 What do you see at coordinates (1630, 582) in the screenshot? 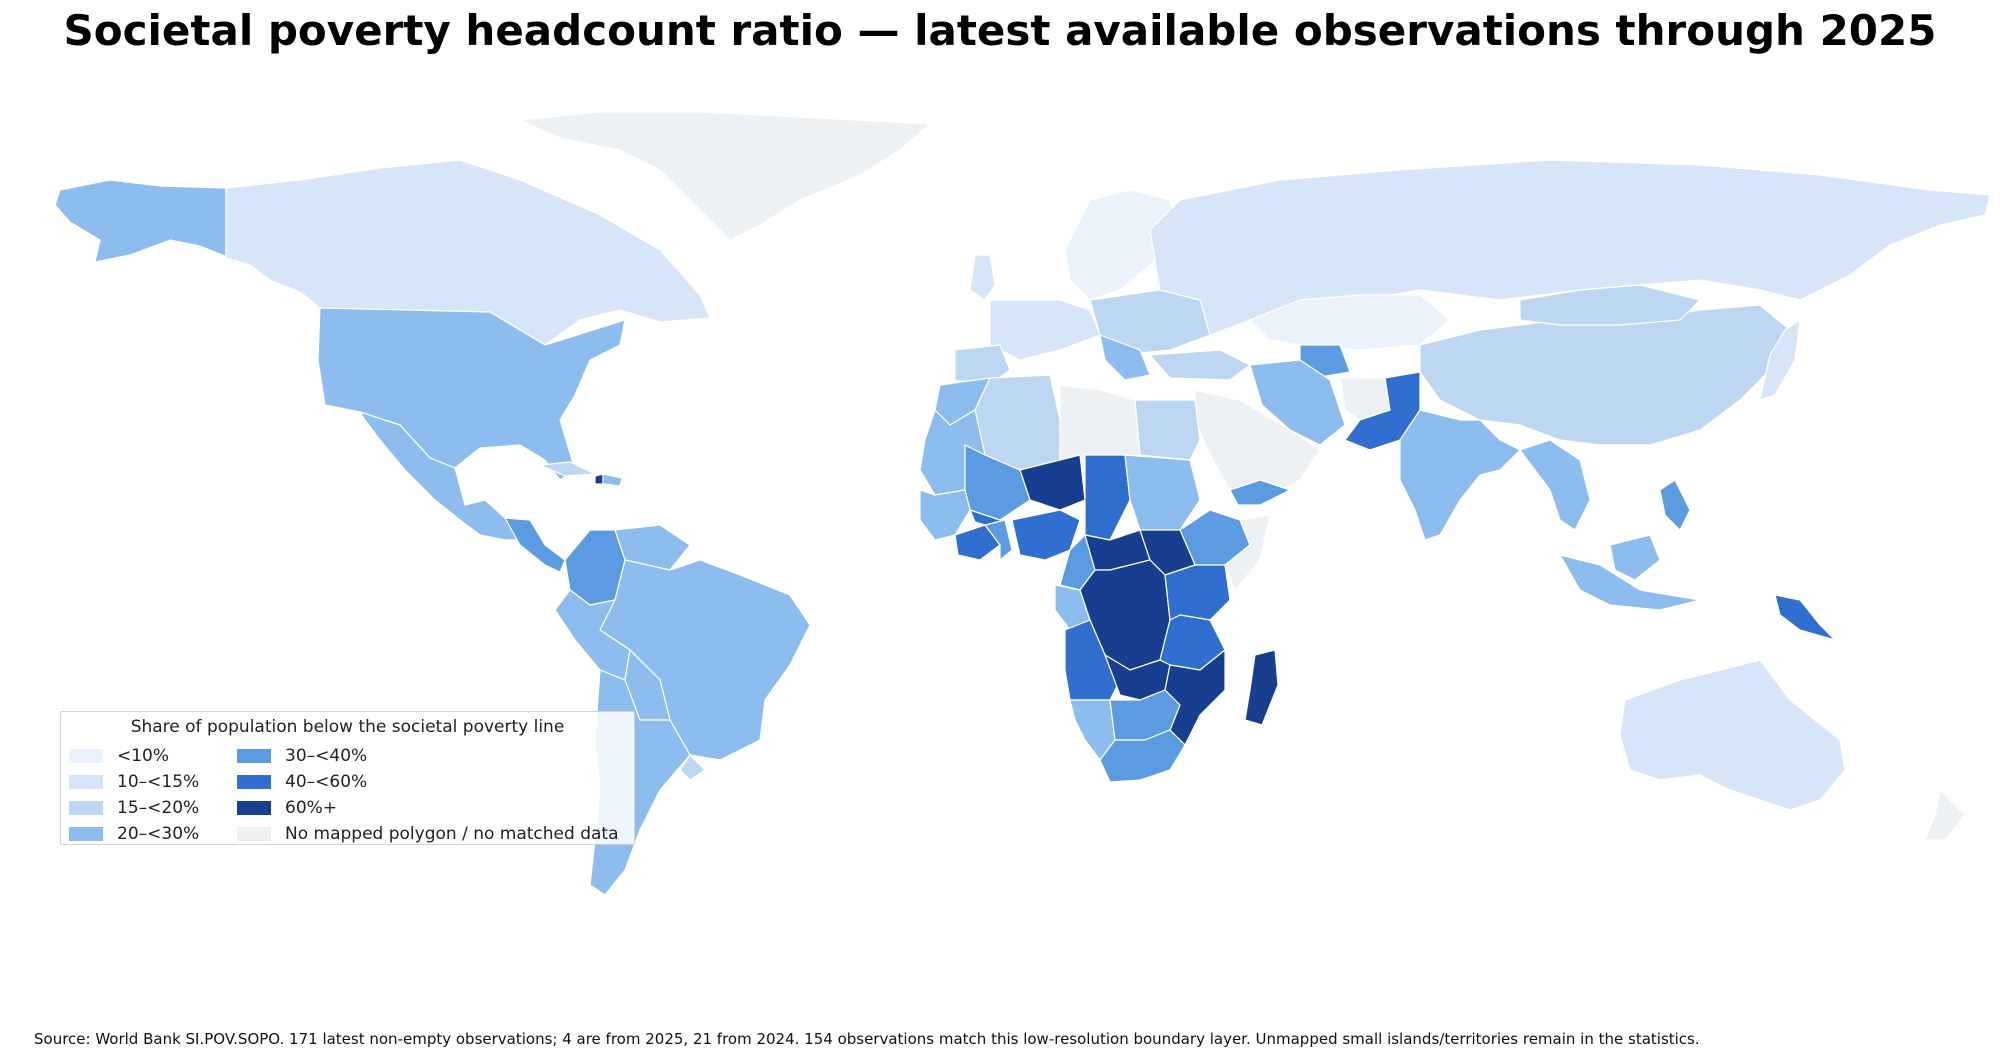
I see `indonesia` at bounding box center [1630, 582].